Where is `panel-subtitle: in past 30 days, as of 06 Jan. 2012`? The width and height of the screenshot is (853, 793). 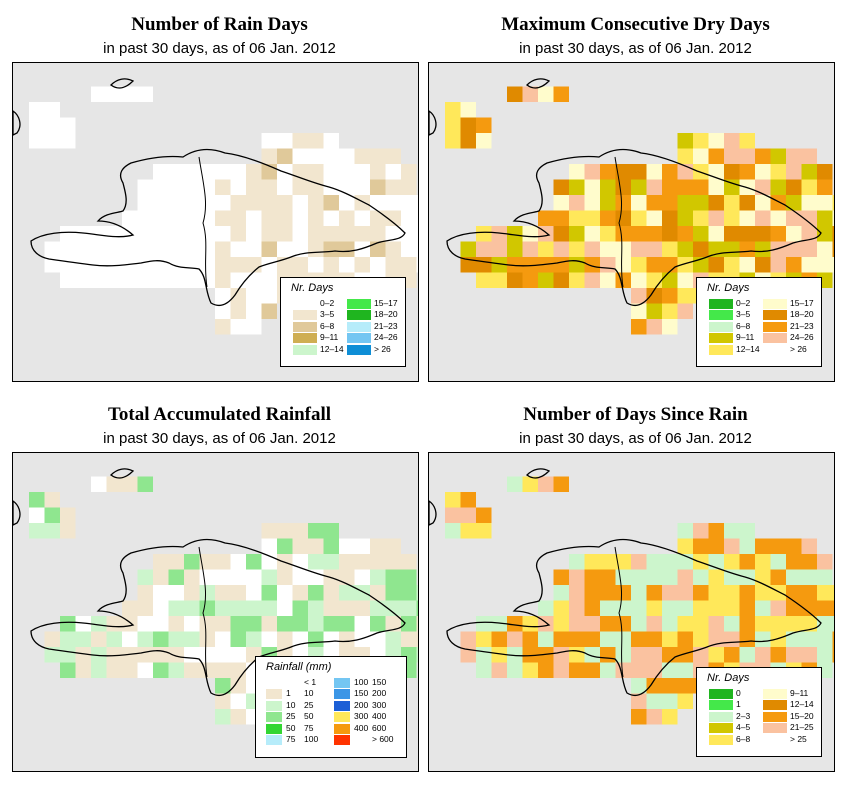
panel-subtitle: in past 30 days, as of 06 Jan. 2012 is located at coordinates (219, 438).